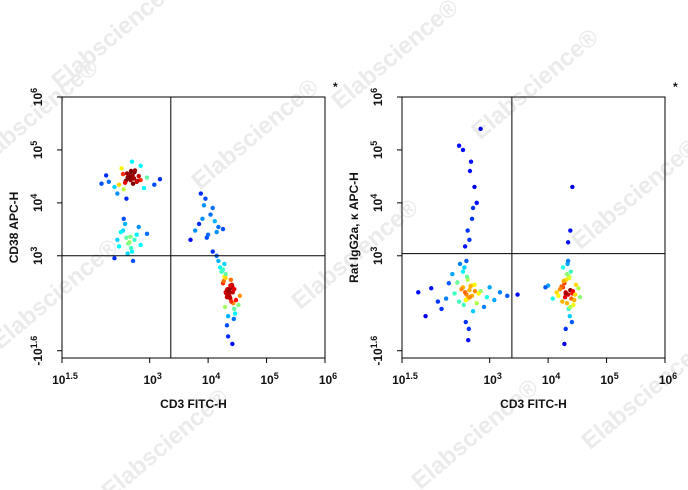 The width and height of the screenshot is (688, 490). What do you see at coordinates (37, 97) in the screenshot?
I see `y-tick-label: 10⁶` at bounding box center [37, 97].